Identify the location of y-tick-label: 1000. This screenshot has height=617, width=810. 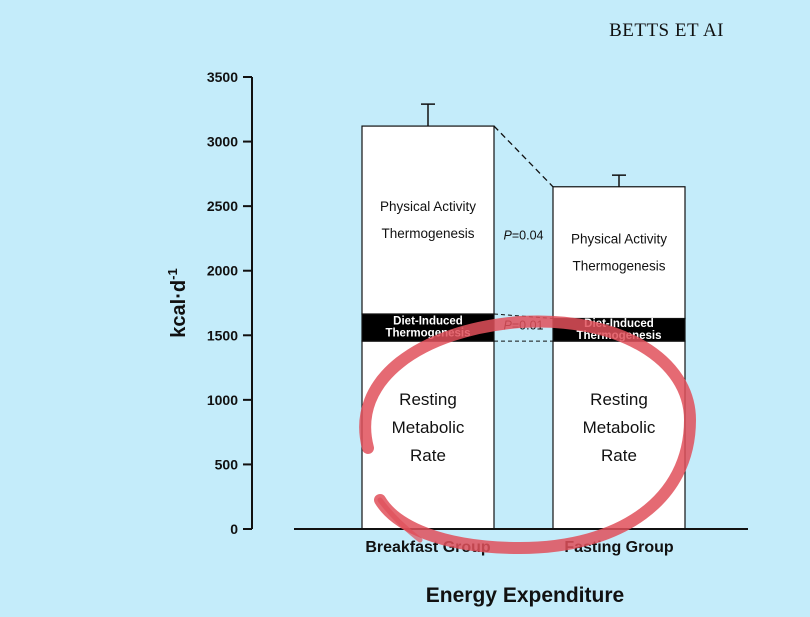
(222, 400).